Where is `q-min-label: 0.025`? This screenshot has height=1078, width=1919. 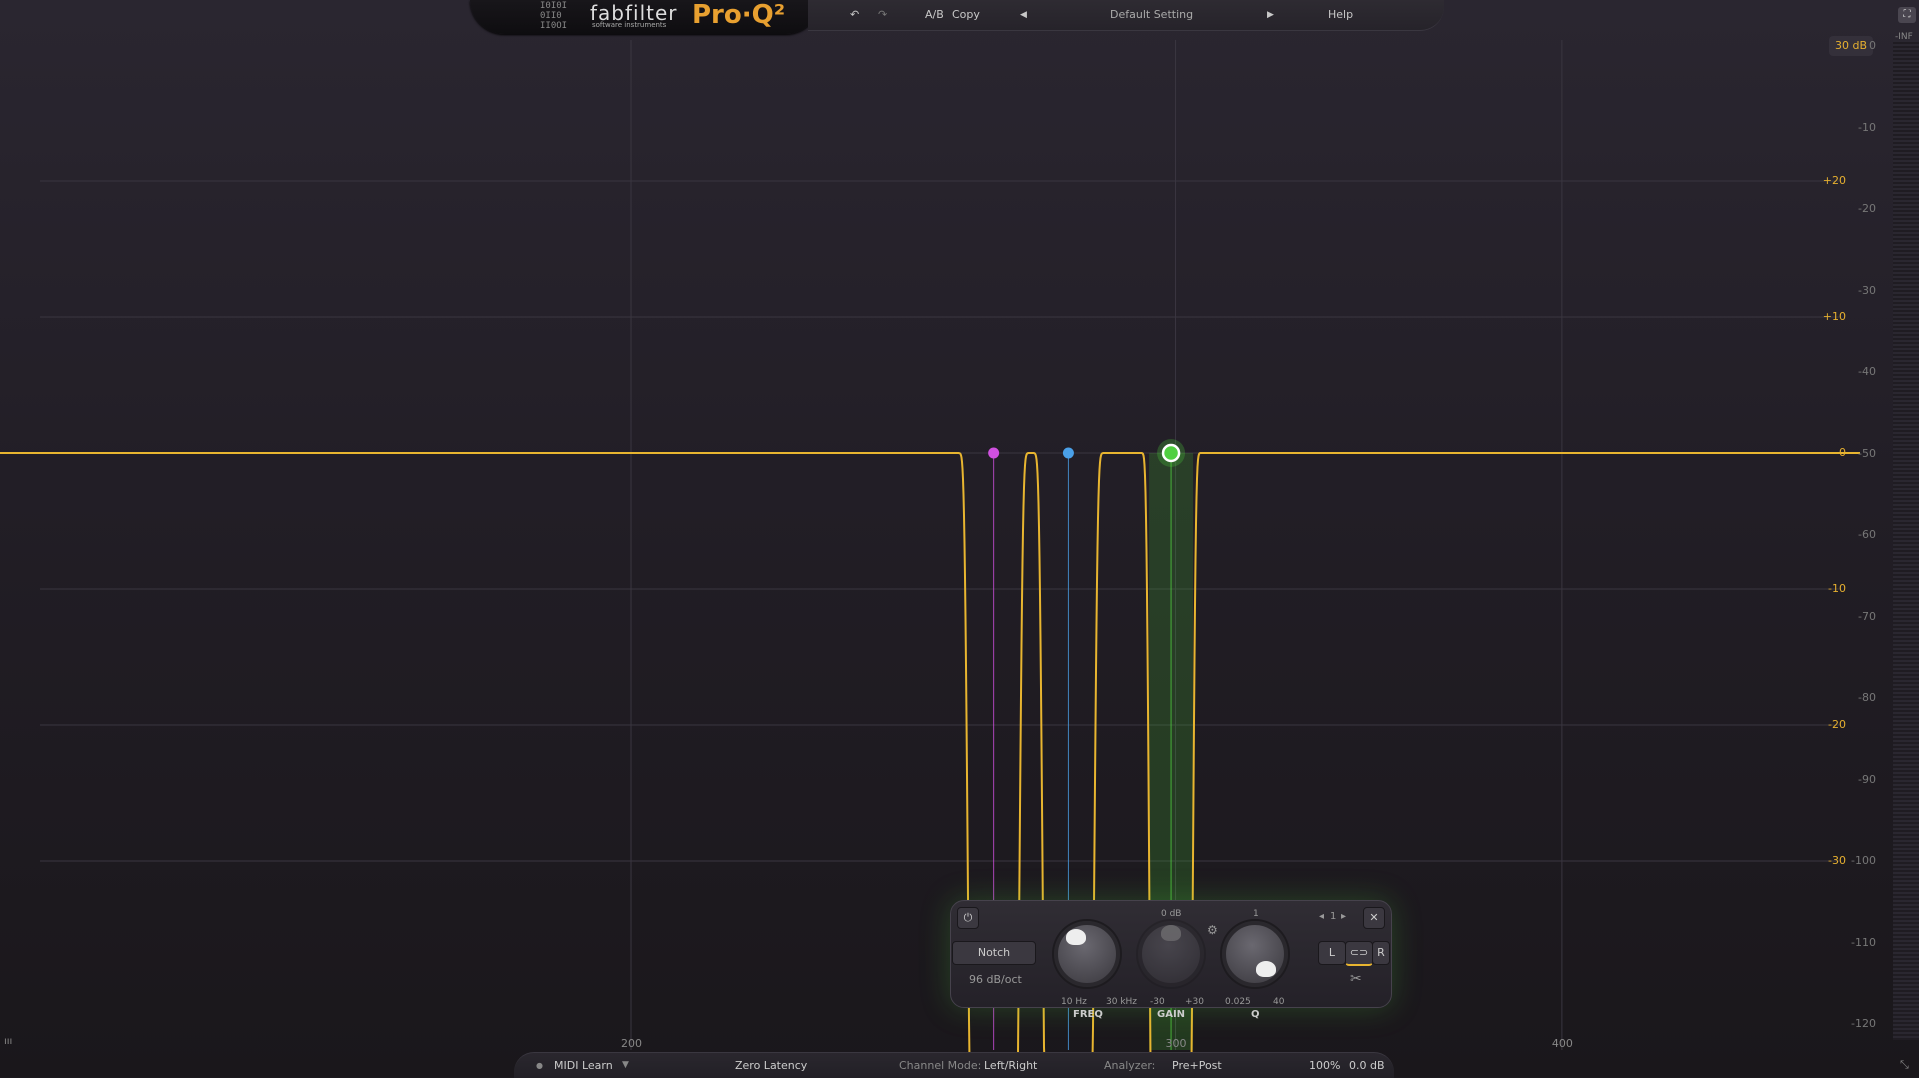
q-min-label: 0.025 is located at coordinates (1238, 1002).